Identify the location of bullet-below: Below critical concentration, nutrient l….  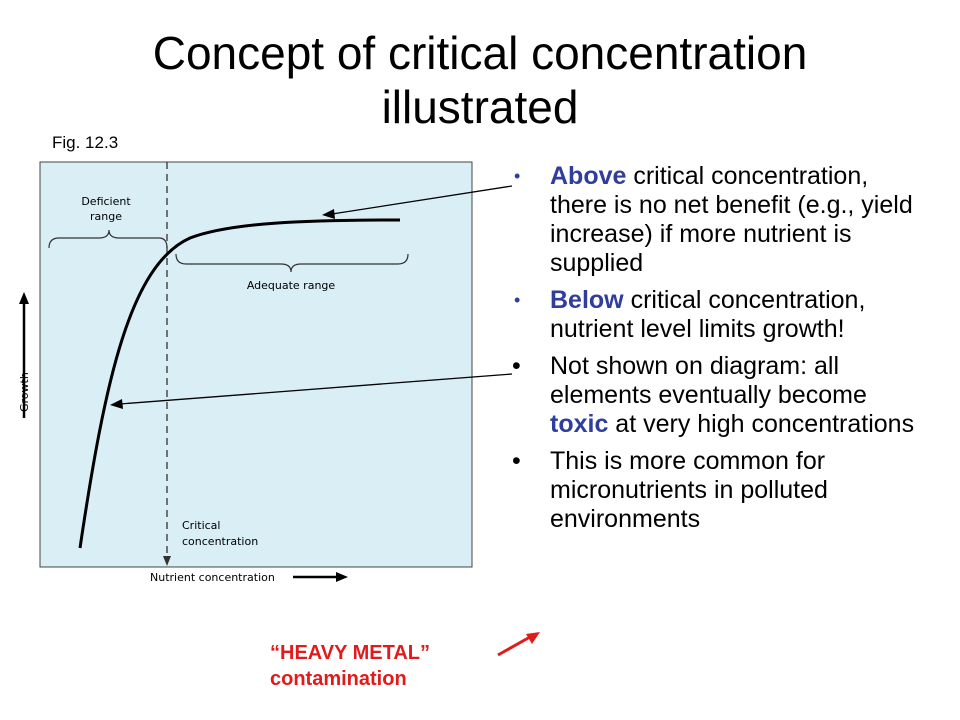
(720, 315).